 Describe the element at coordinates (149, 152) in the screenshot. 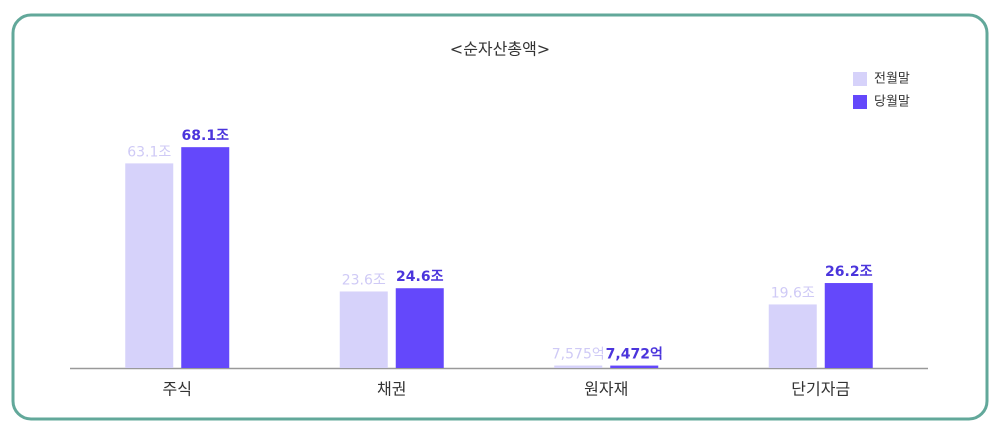

I see `value-label: 63.1조` at that location.